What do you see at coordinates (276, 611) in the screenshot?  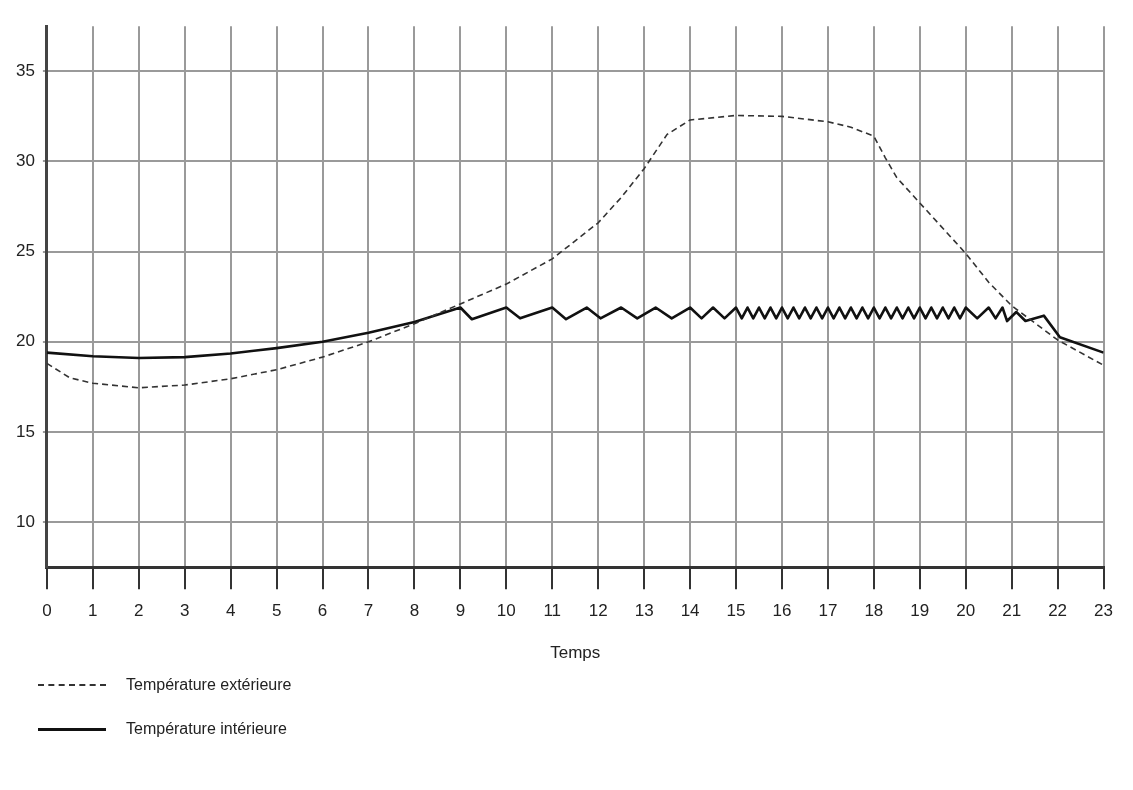 I see `x-tick-label: 5` at bounding box center [276, 611].